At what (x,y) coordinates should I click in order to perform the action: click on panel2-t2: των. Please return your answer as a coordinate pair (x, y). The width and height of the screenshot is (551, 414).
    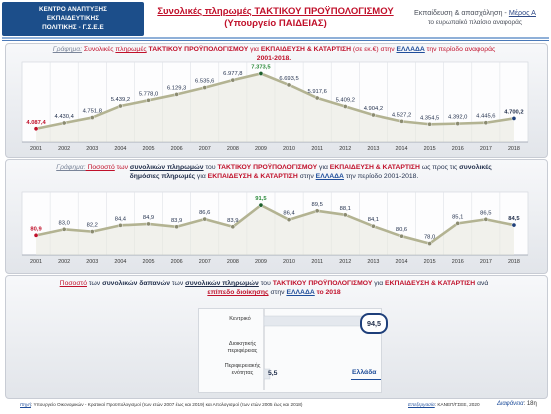
    Looking at the image, I should click on (122, 167).